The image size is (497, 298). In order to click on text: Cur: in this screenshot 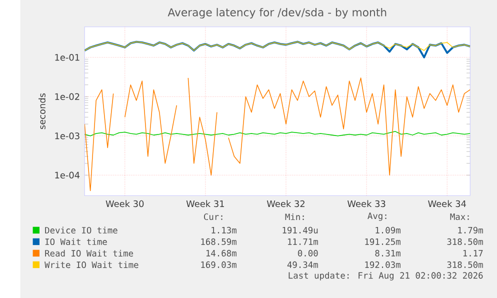, I will do `click(213, 216)`.